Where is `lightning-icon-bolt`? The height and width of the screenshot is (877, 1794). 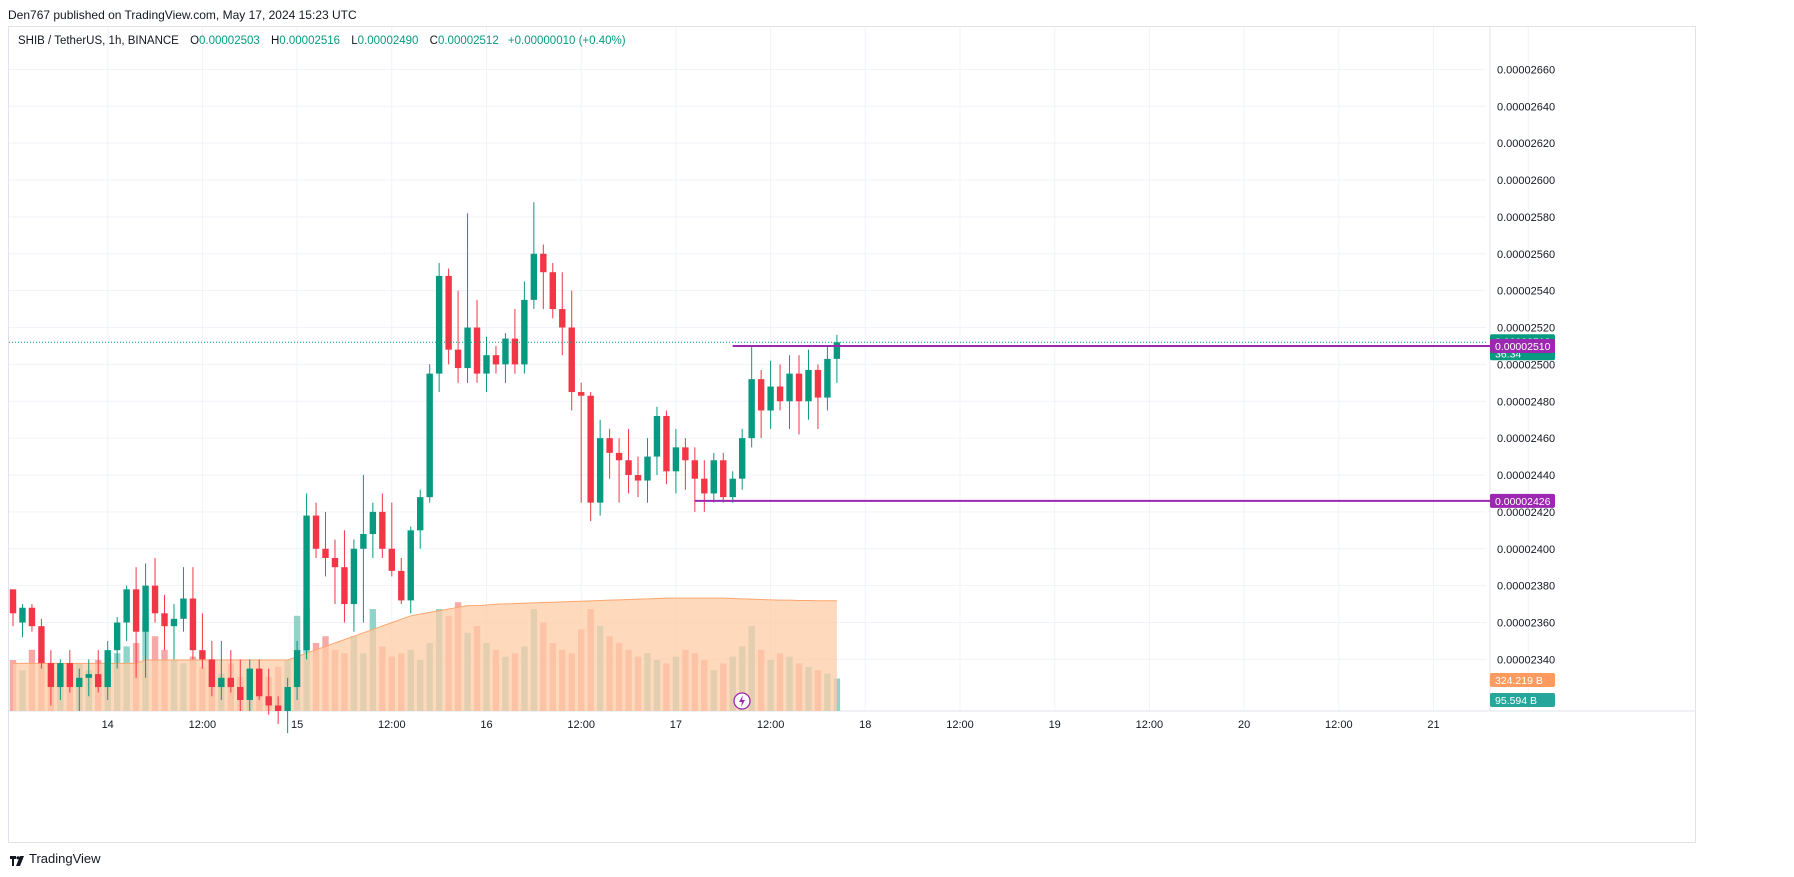
lightning-icon-bolt is located at coordinates (742, 701).